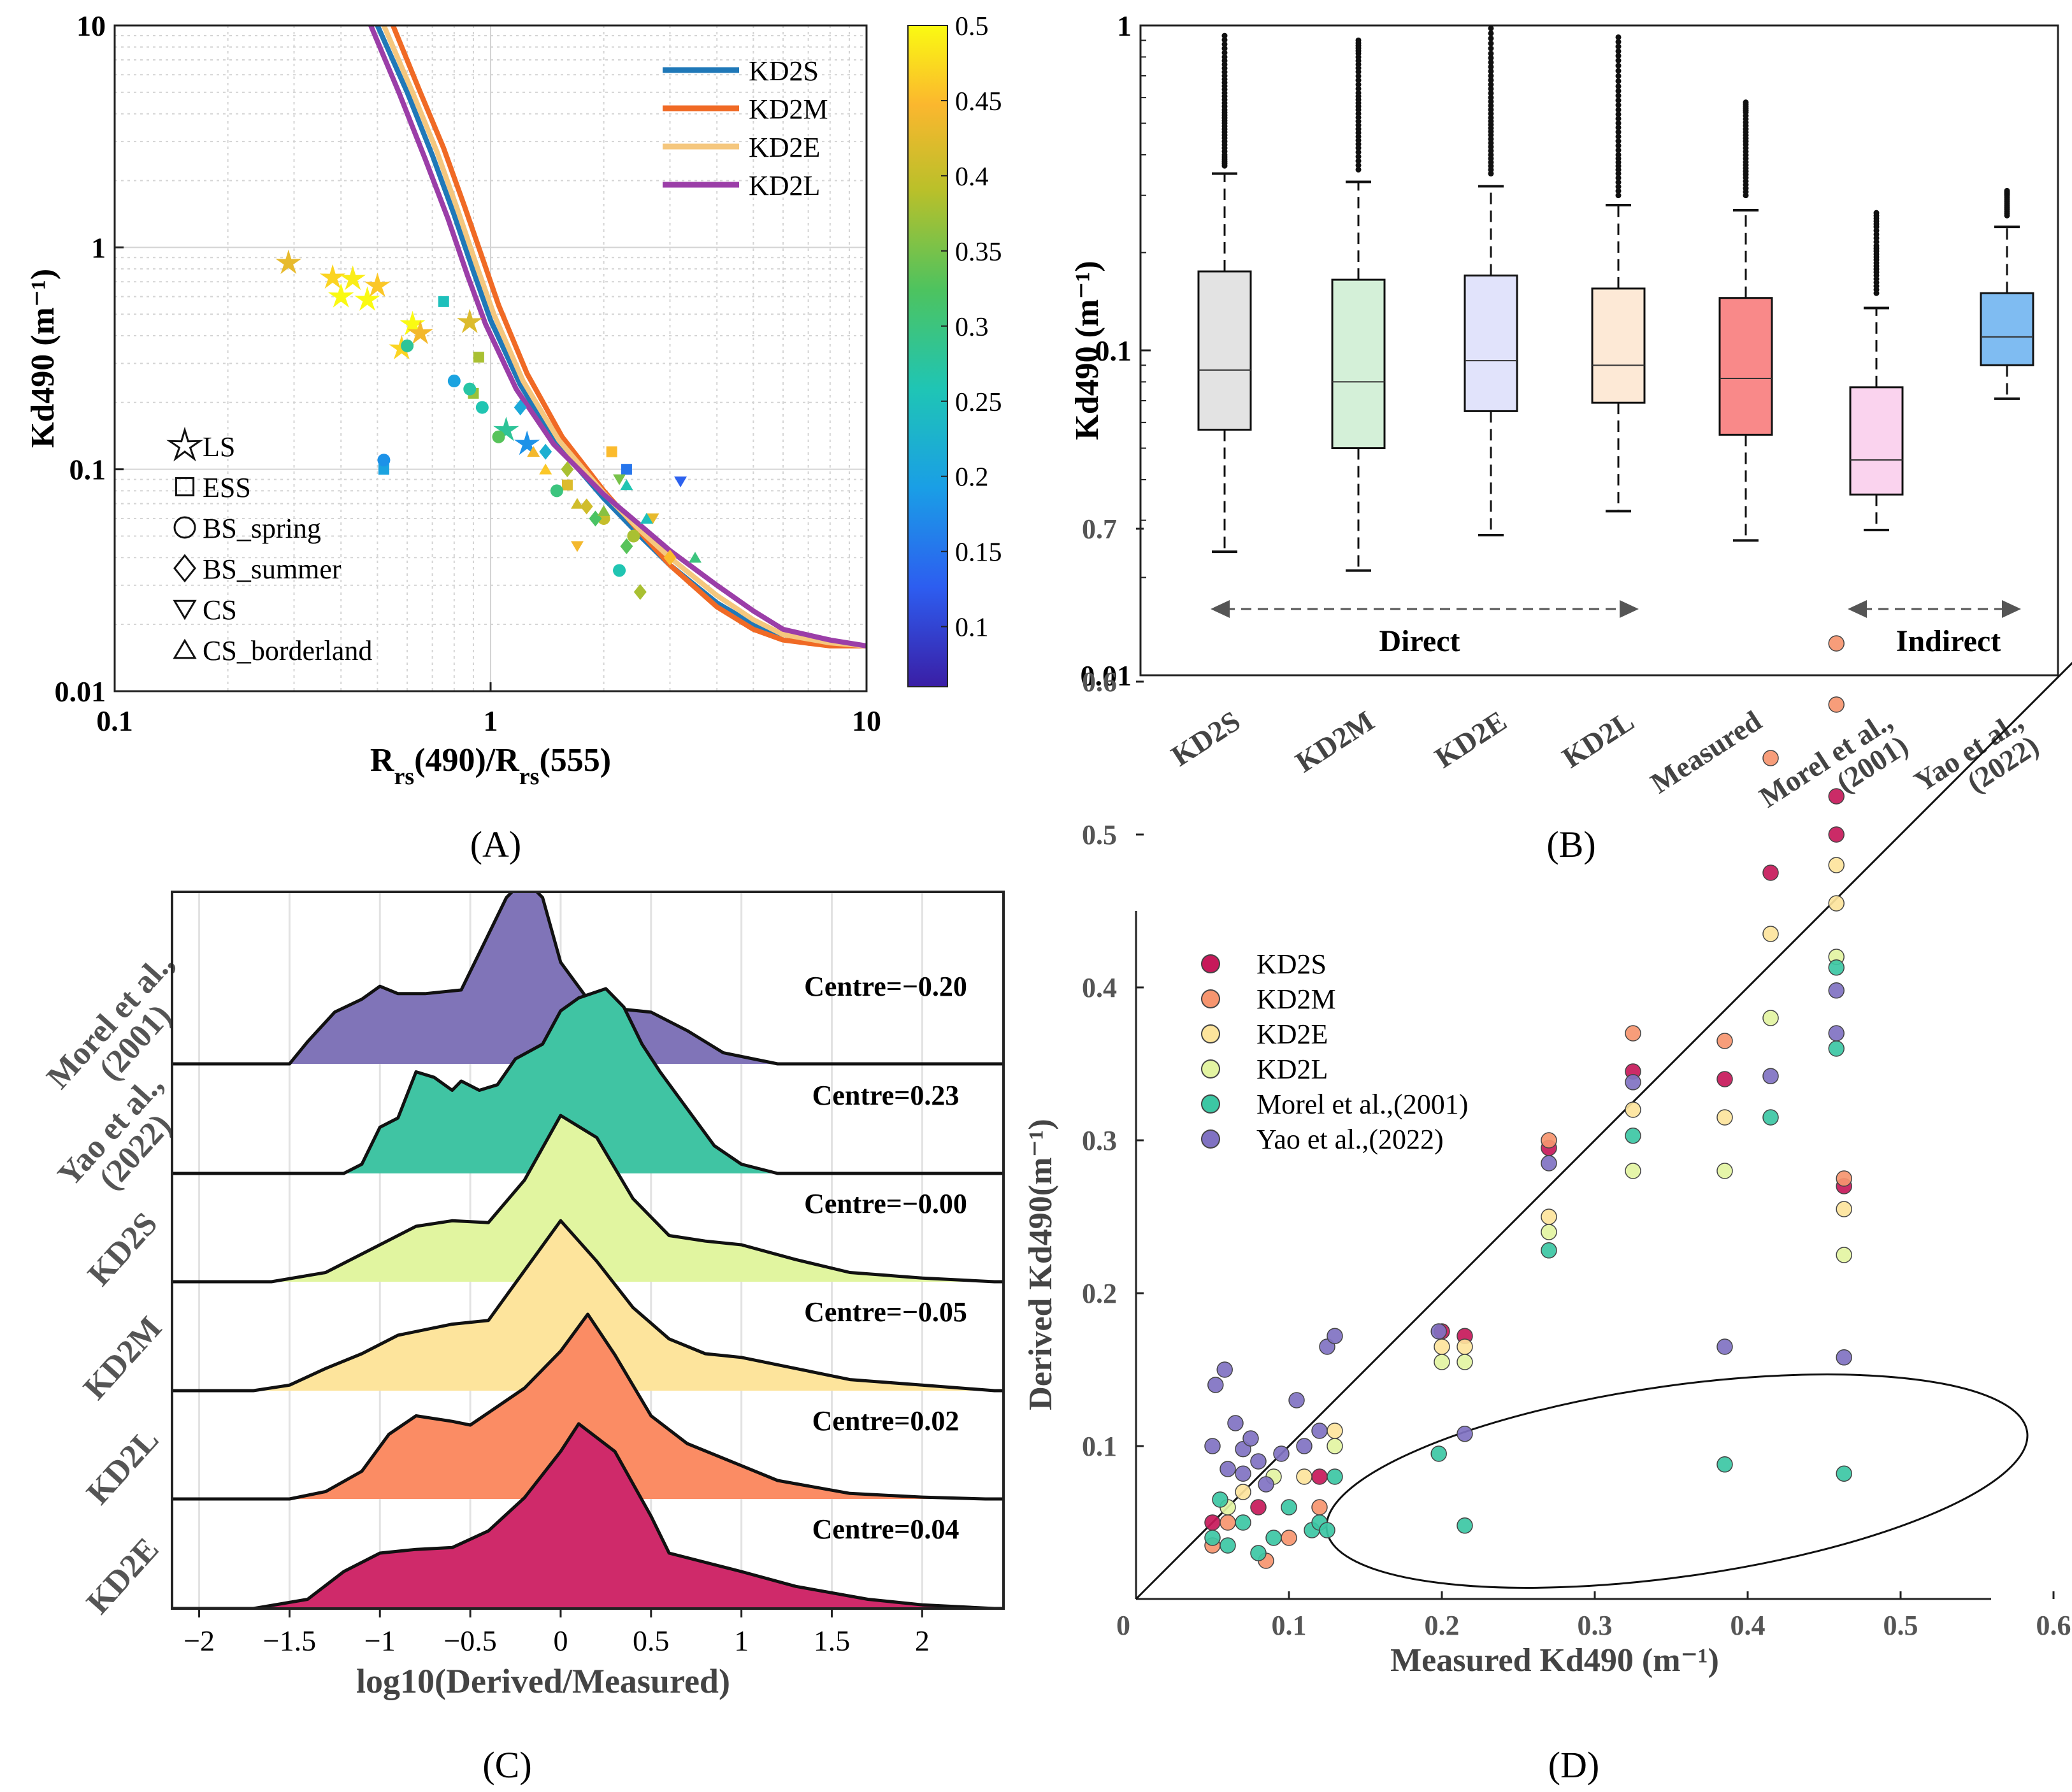 The height and width of the screenshot is (1792, 2072). What do you see at coordinates (1334, 742) in the screenshot?
I see `x-category-line: KD2M` at bounding box center [1334, 742].